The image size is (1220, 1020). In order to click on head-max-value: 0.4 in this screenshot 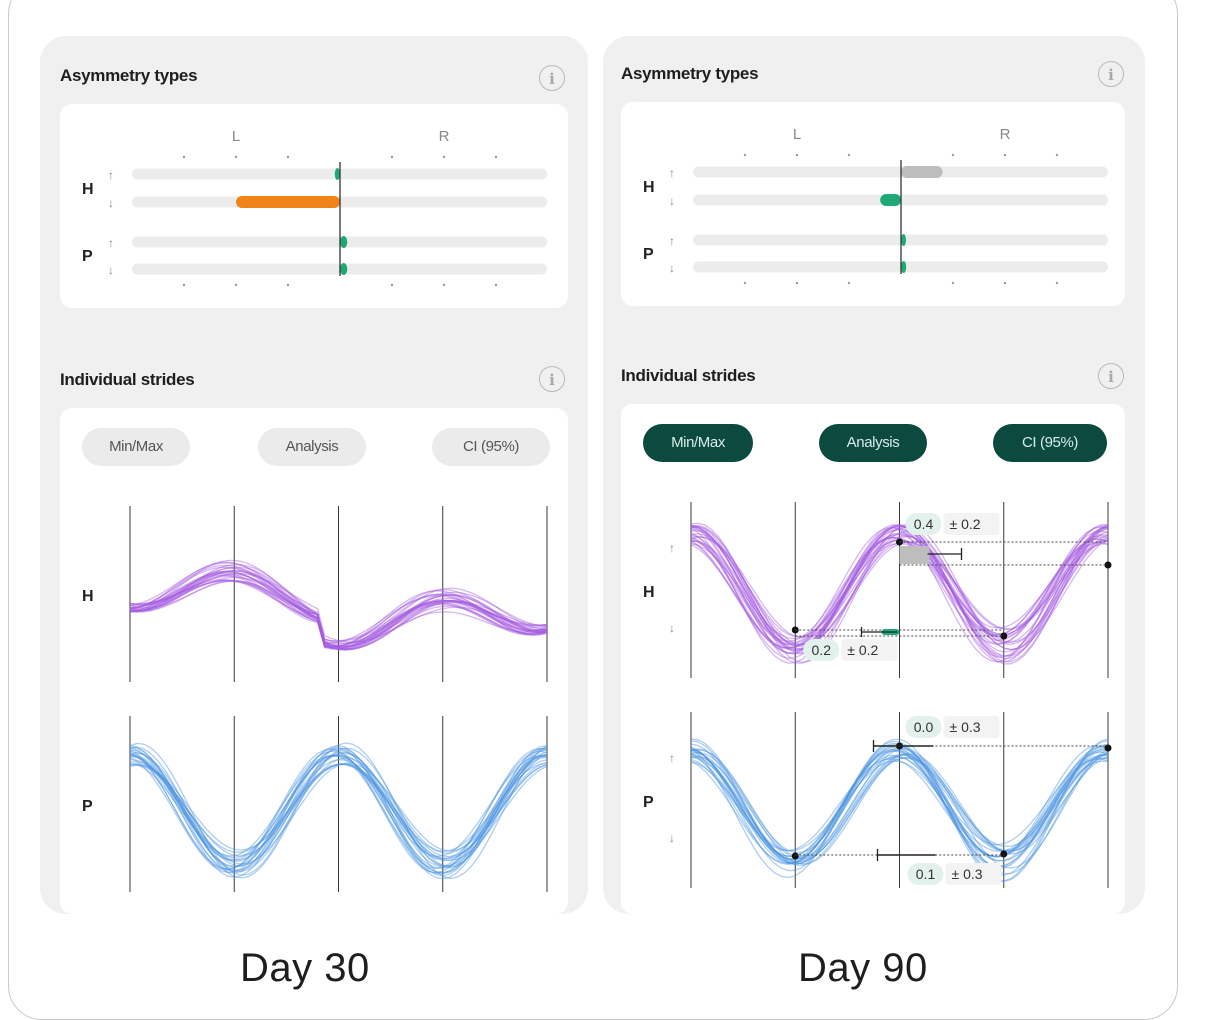, I will do `click(924, 524)`.